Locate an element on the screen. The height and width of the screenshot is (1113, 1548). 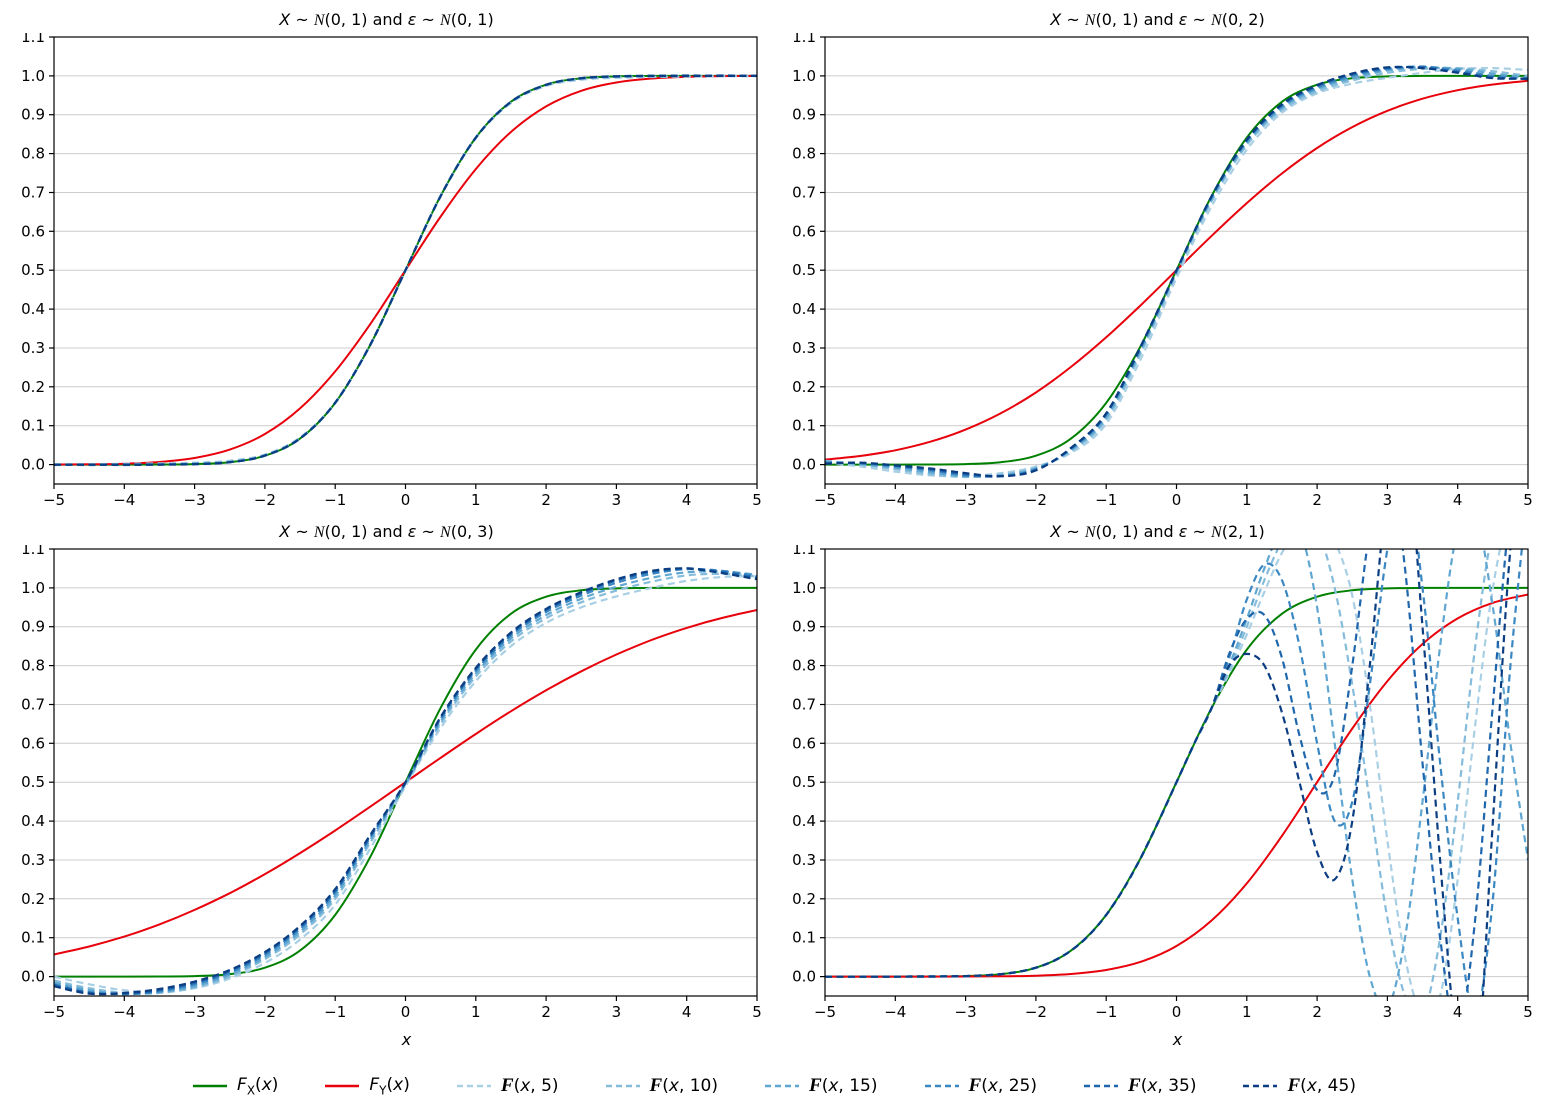
subplot-title: X ~ N(0, 1) and ε ~ N(0, 2) is located at coordinates (1157, 19).